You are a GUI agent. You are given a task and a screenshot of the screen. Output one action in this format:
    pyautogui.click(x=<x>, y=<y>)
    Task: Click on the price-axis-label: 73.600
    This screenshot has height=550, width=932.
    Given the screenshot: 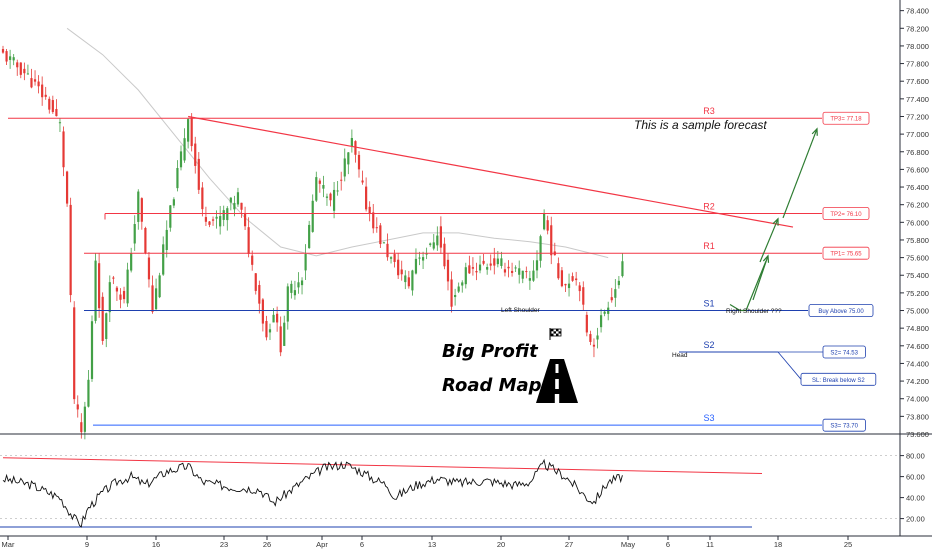 What is the action you would take?
    pyautogui.click(x=917, y=434)
    